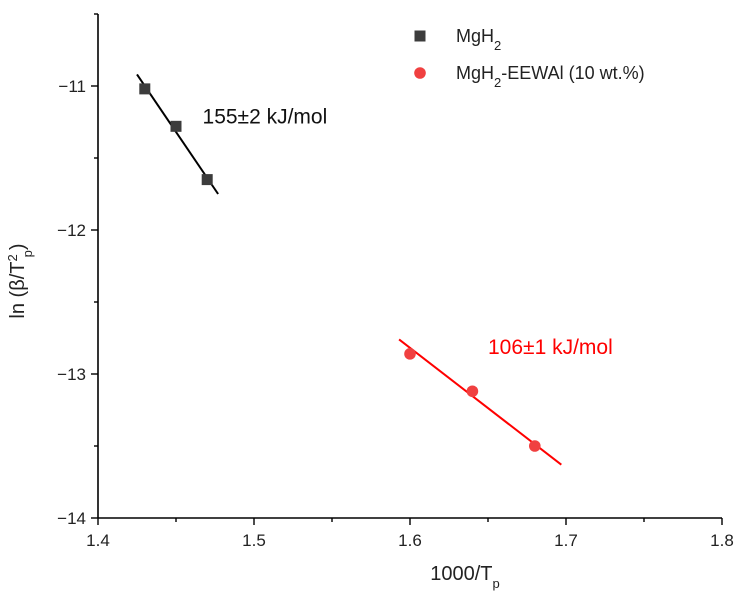 The width and height of the screenshot is (736, 595). What do you see at coordinates (465, 577) in the screenshot?
I see `x-axis-title: 1000/Tp` at bounding box center [465, 577].